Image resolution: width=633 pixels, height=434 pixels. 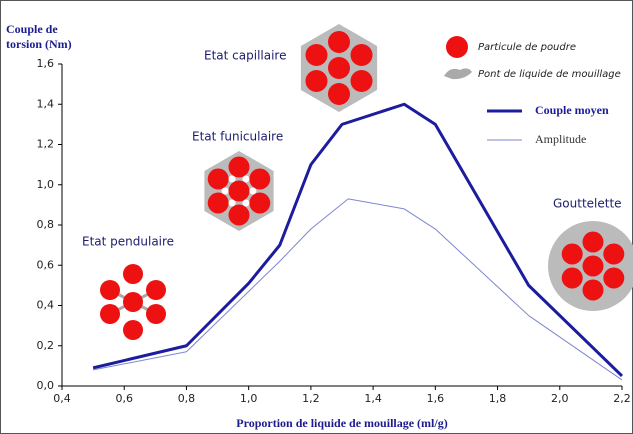 What do you see at coordinates (458, 74) in the screenshot?
I see `bridge-legend-icon` at bounding box center [458, 74].